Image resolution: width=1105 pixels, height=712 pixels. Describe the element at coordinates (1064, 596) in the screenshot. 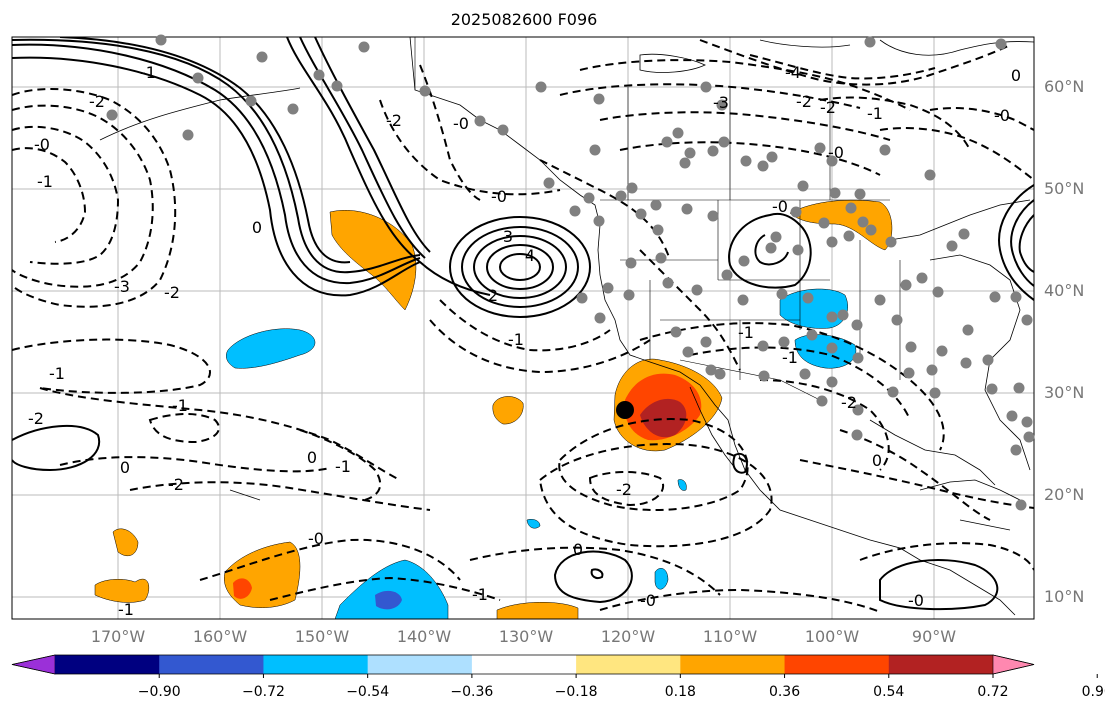

I see `latitude-label: 10°N` at that location.